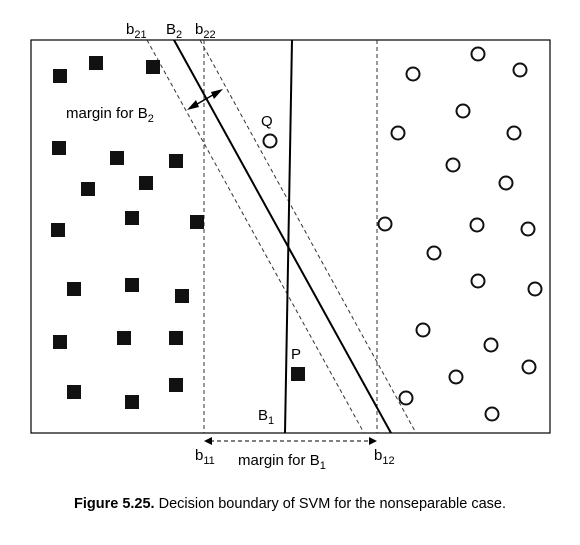 The image size is (580, 545). Describe the element at coordinates (282, 462) in the screenshot. I see `label-margin-b1: margin for B1` at that location.